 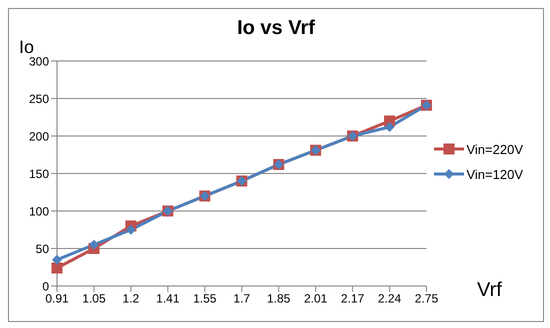 What do you see at coordinates (43, 249) in the screenshot?
I see `y-tick-label: 50` at bounding box center [43, 249].